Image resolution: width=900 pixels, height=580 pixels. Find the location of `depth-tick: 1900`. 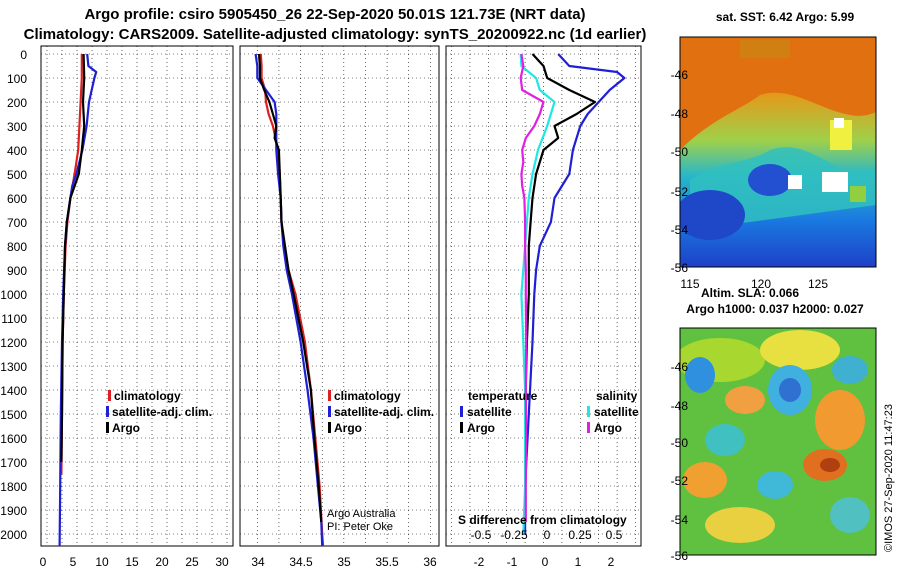

depth-tick: 1900 is located at coordinates (13, 511).